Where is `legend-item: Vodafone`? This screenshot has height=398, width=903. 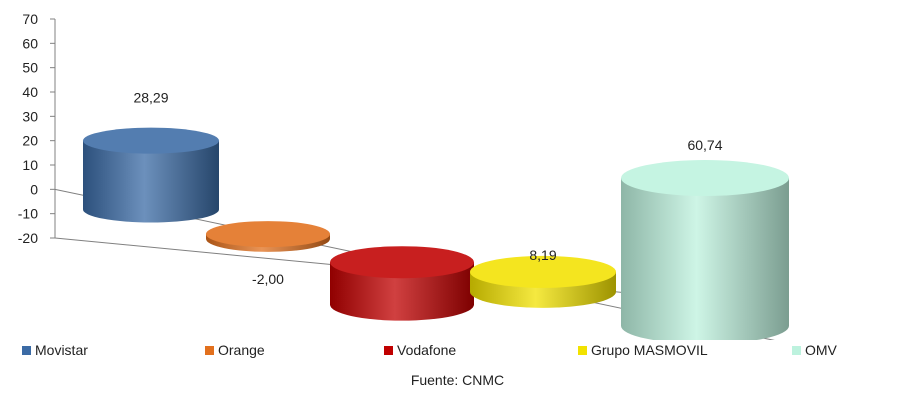 legend-item: Vodafone is located at coordinates (420, 350).